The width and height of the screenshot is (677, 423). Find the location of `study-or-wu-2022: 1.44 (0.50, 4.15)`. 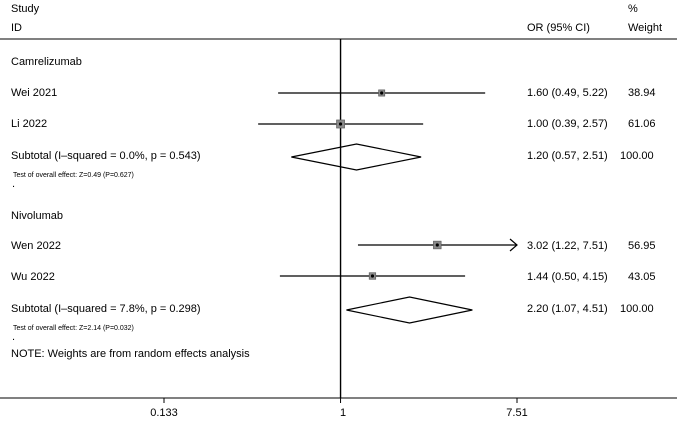

study-or-wu-2022: 1.44 (0.50, 4.15) is located at coordinates (567, 277).